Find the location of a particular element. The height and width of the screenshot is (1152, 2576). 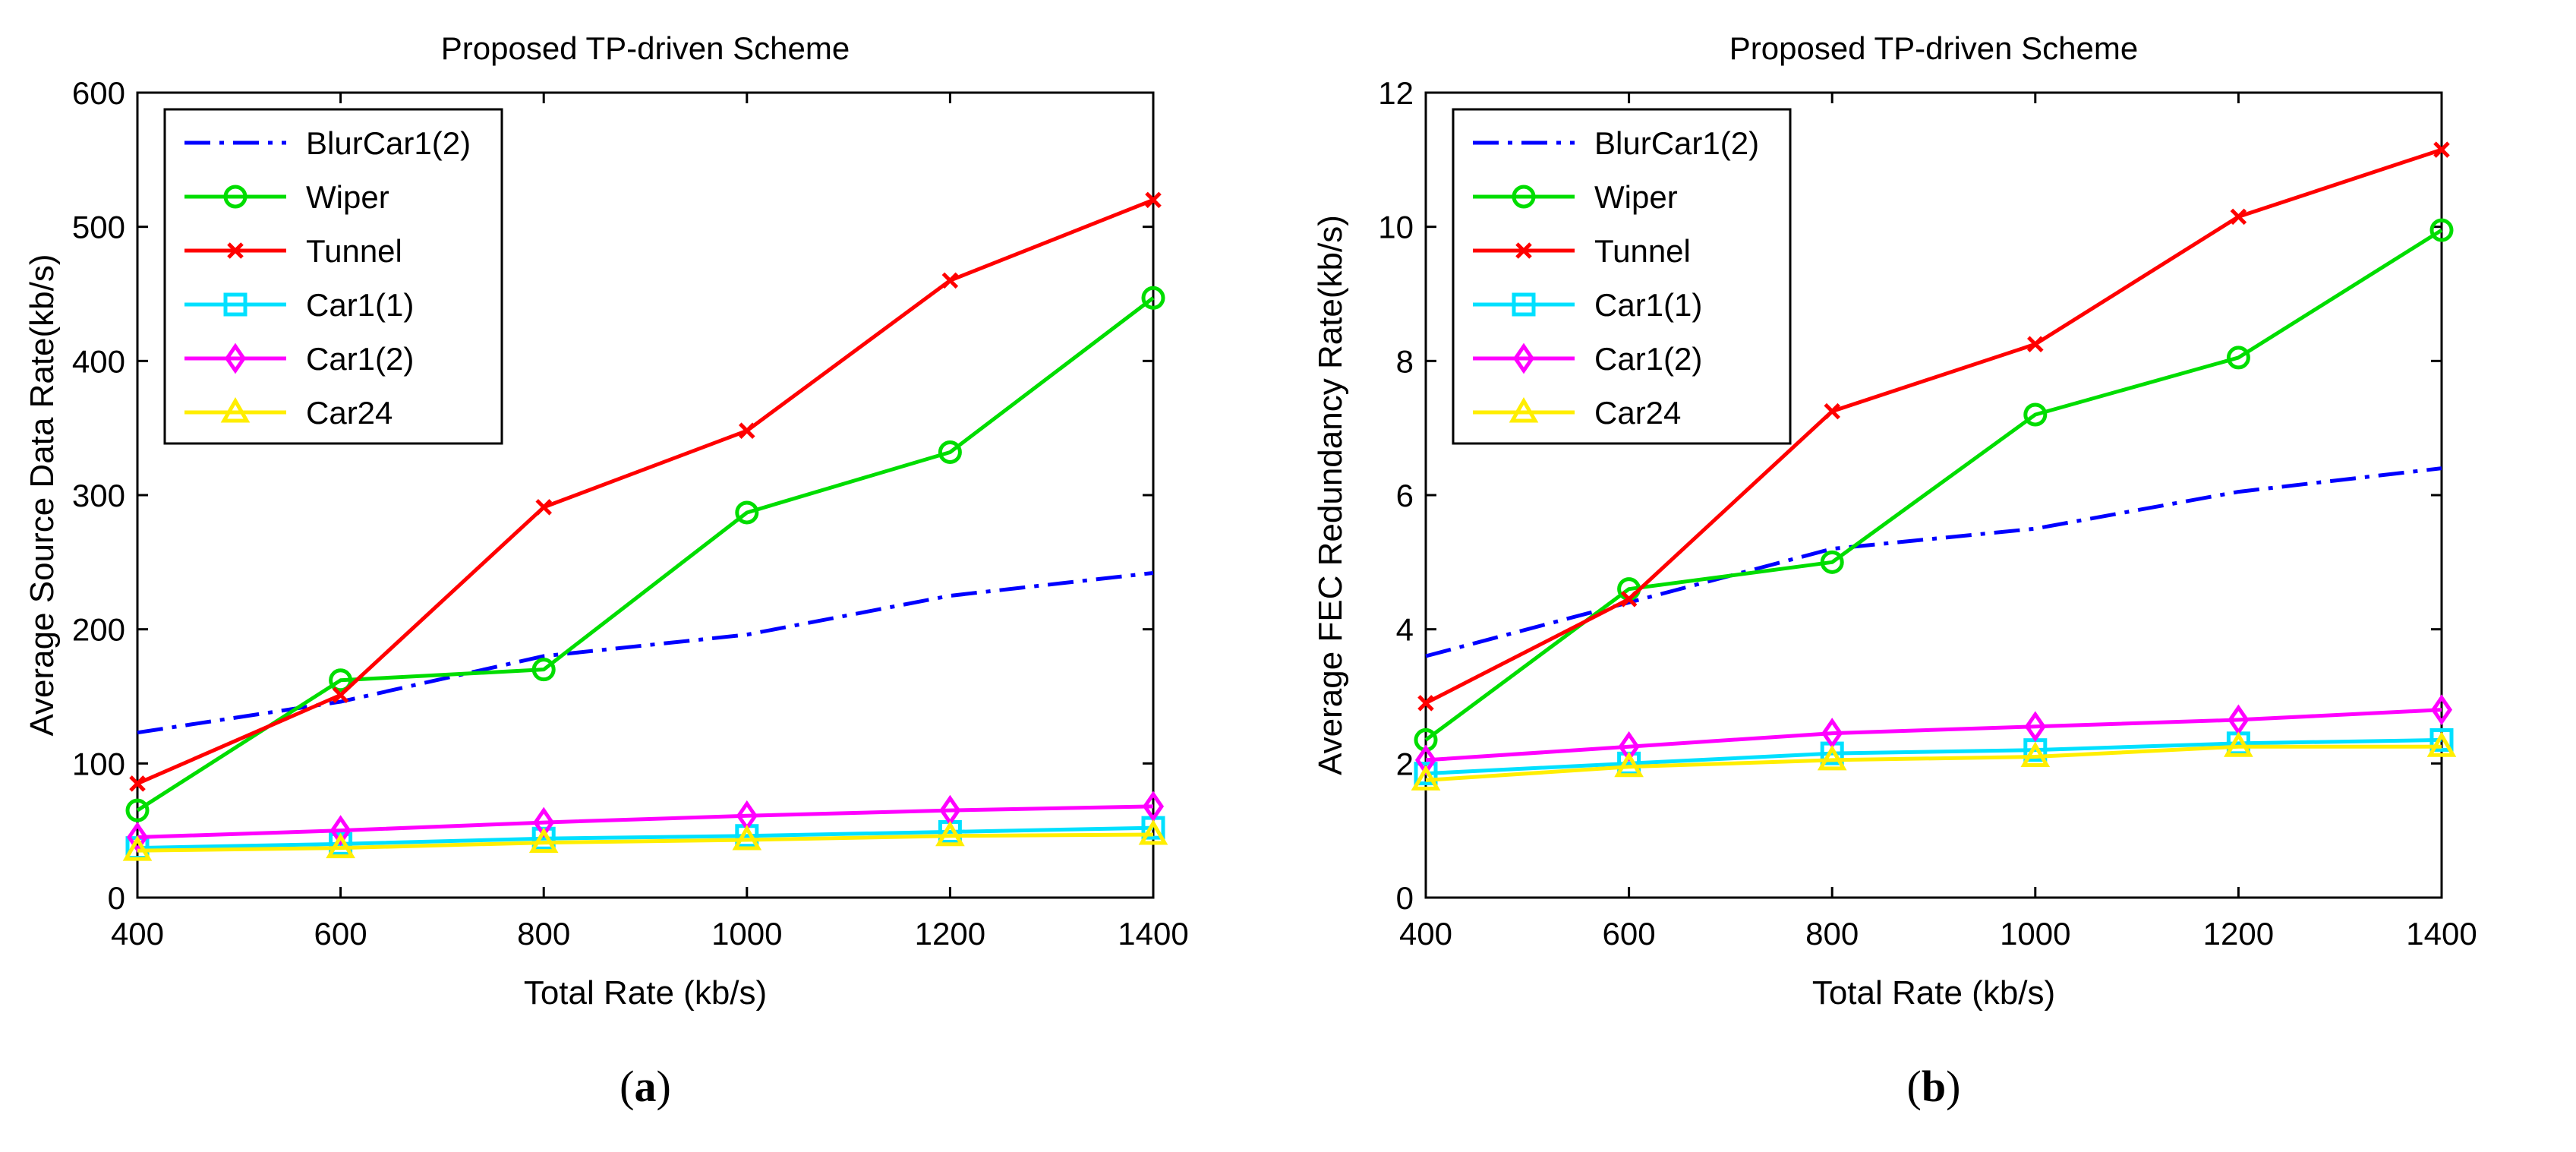

series-Car24 is located at coordinates (1934, 761).